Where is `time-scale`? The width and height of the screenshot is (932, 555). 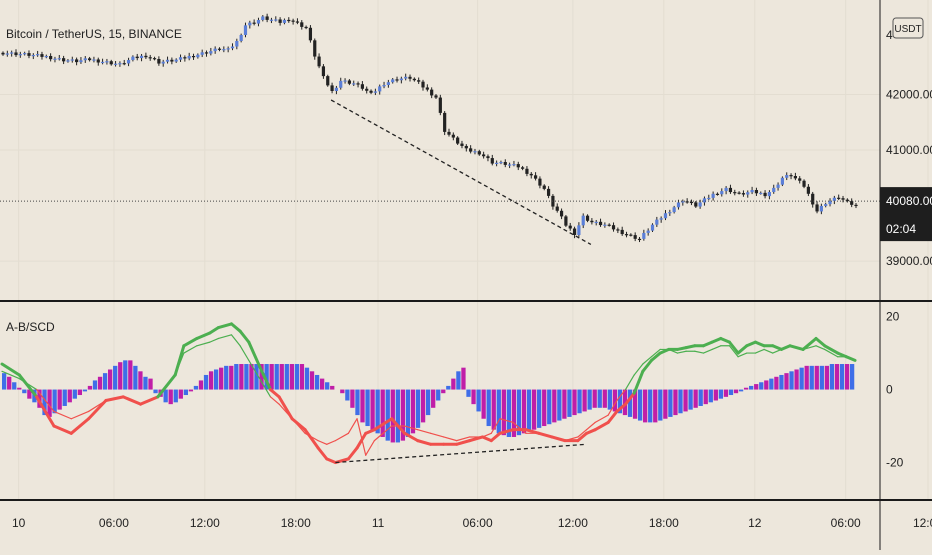
time-scale is located at coordinates (440, 525).